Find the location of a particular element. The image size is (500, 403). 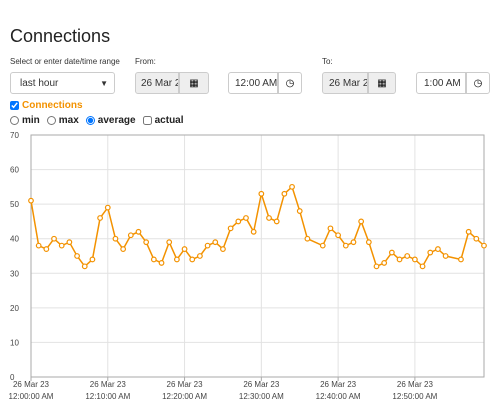

to-clock-button: ◷ is located at coordinates (478, 83).